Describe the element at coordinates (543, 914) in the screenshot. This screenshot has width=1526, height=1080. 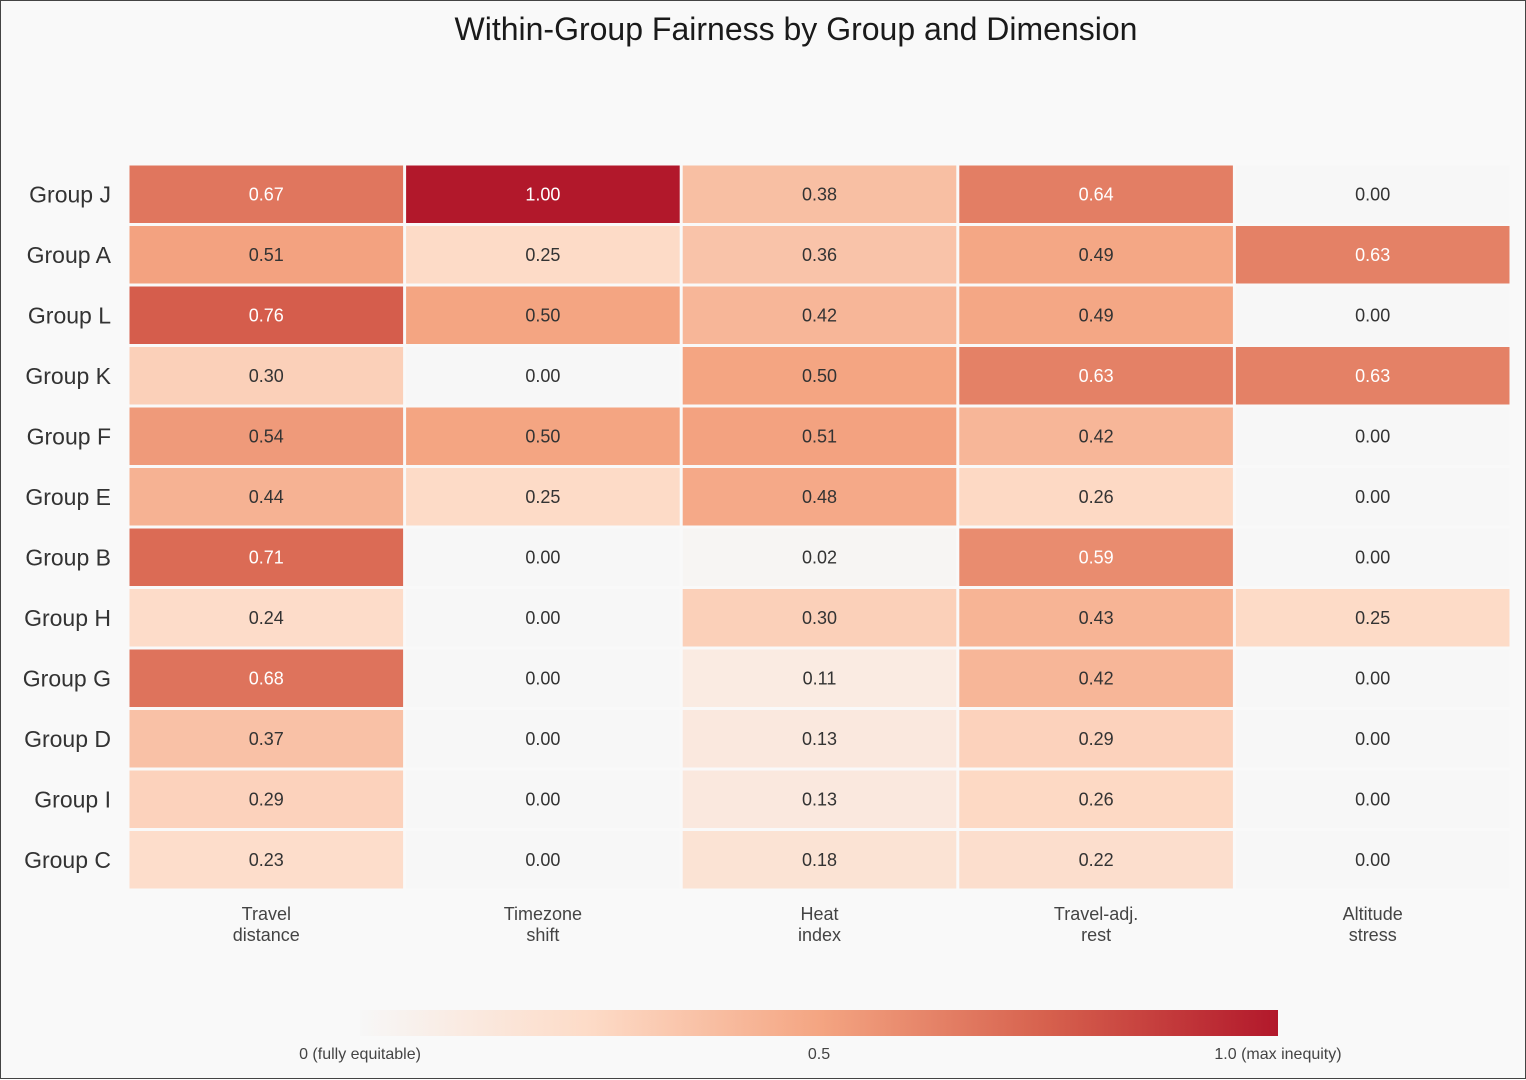
I see `column-label: Timezone` at that location.